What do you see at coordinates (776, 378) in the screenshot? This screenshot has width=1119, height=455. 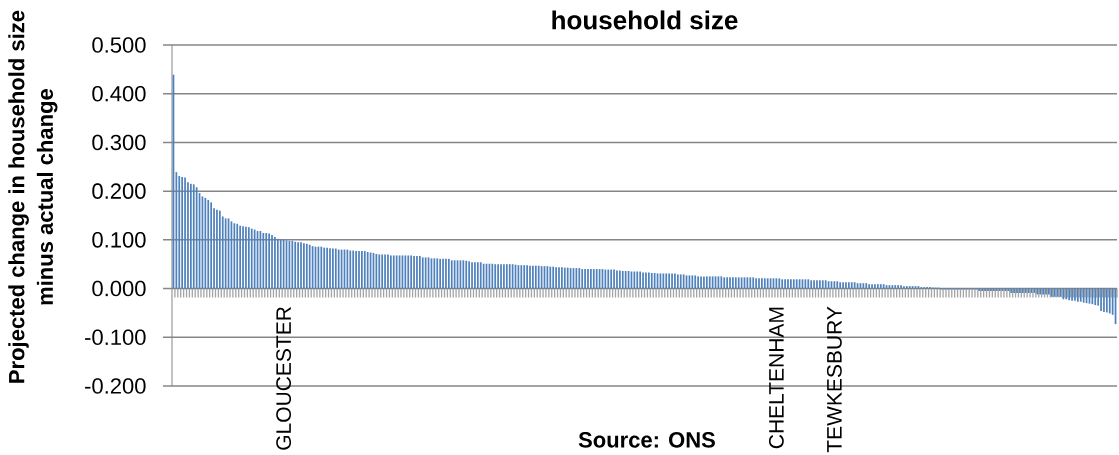 I see `x-tick-label: CHELTENHAM` at bounding box center [776, 378].